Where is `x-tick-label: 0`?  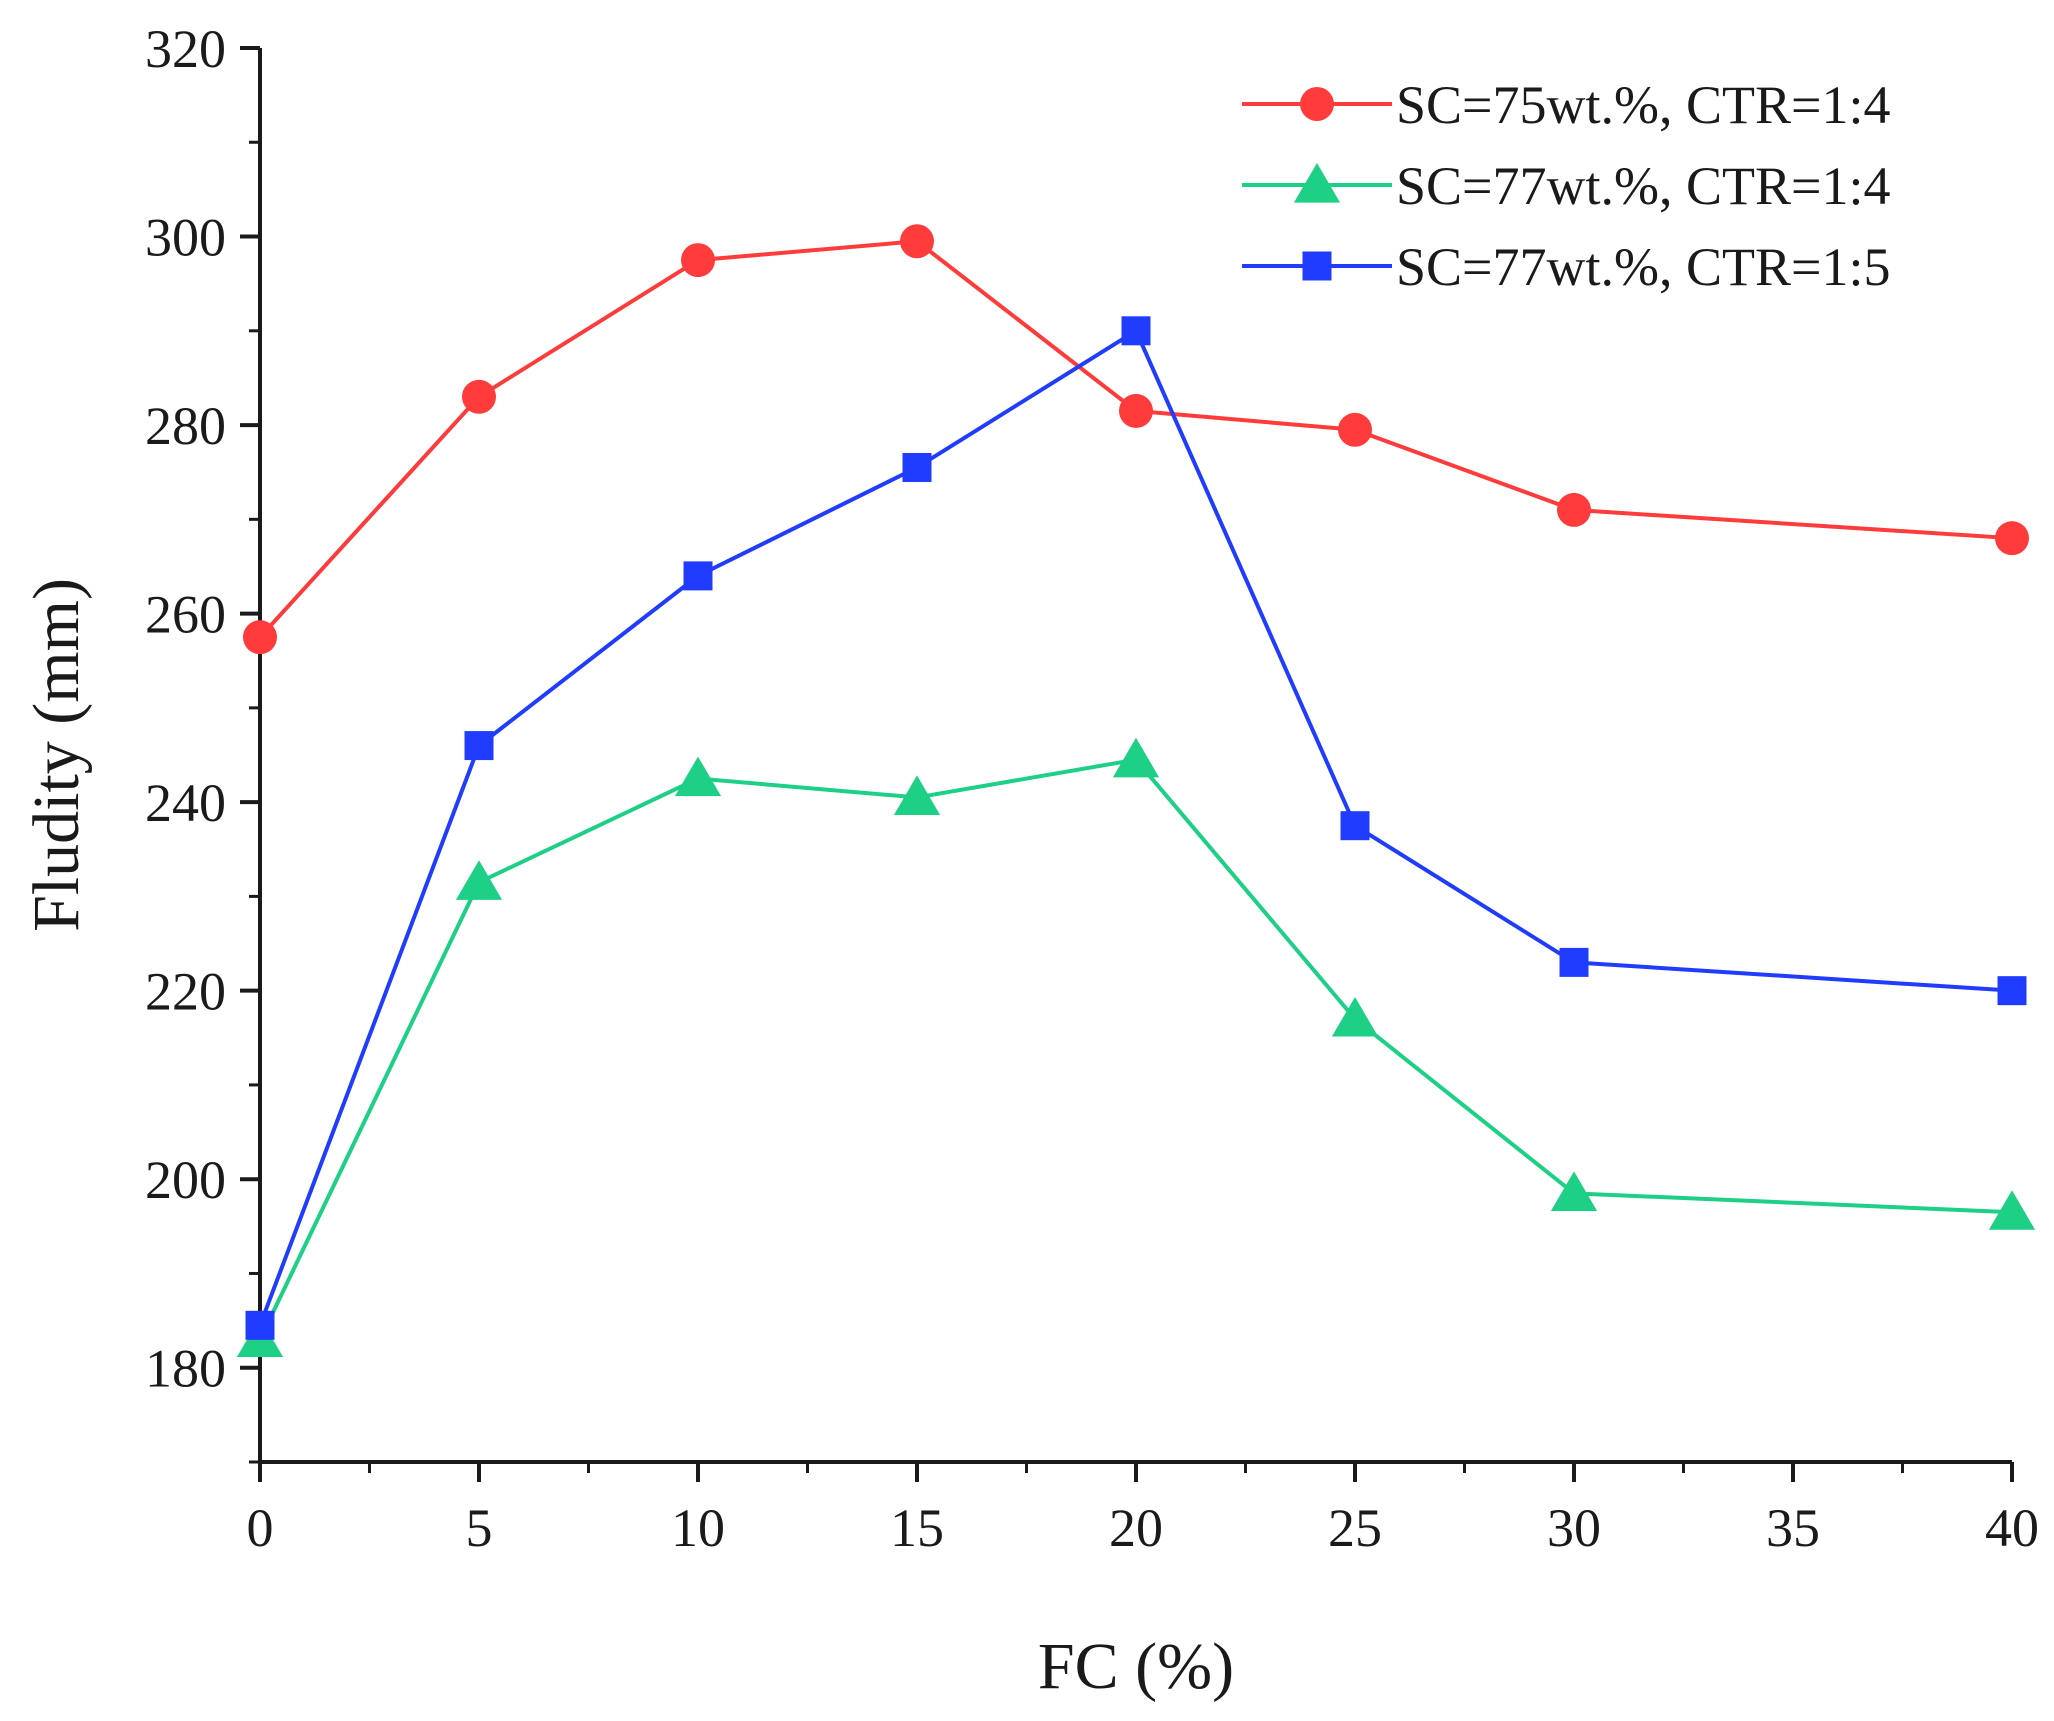
x-tick-label: 0 is located at coordinates (260, 1528).